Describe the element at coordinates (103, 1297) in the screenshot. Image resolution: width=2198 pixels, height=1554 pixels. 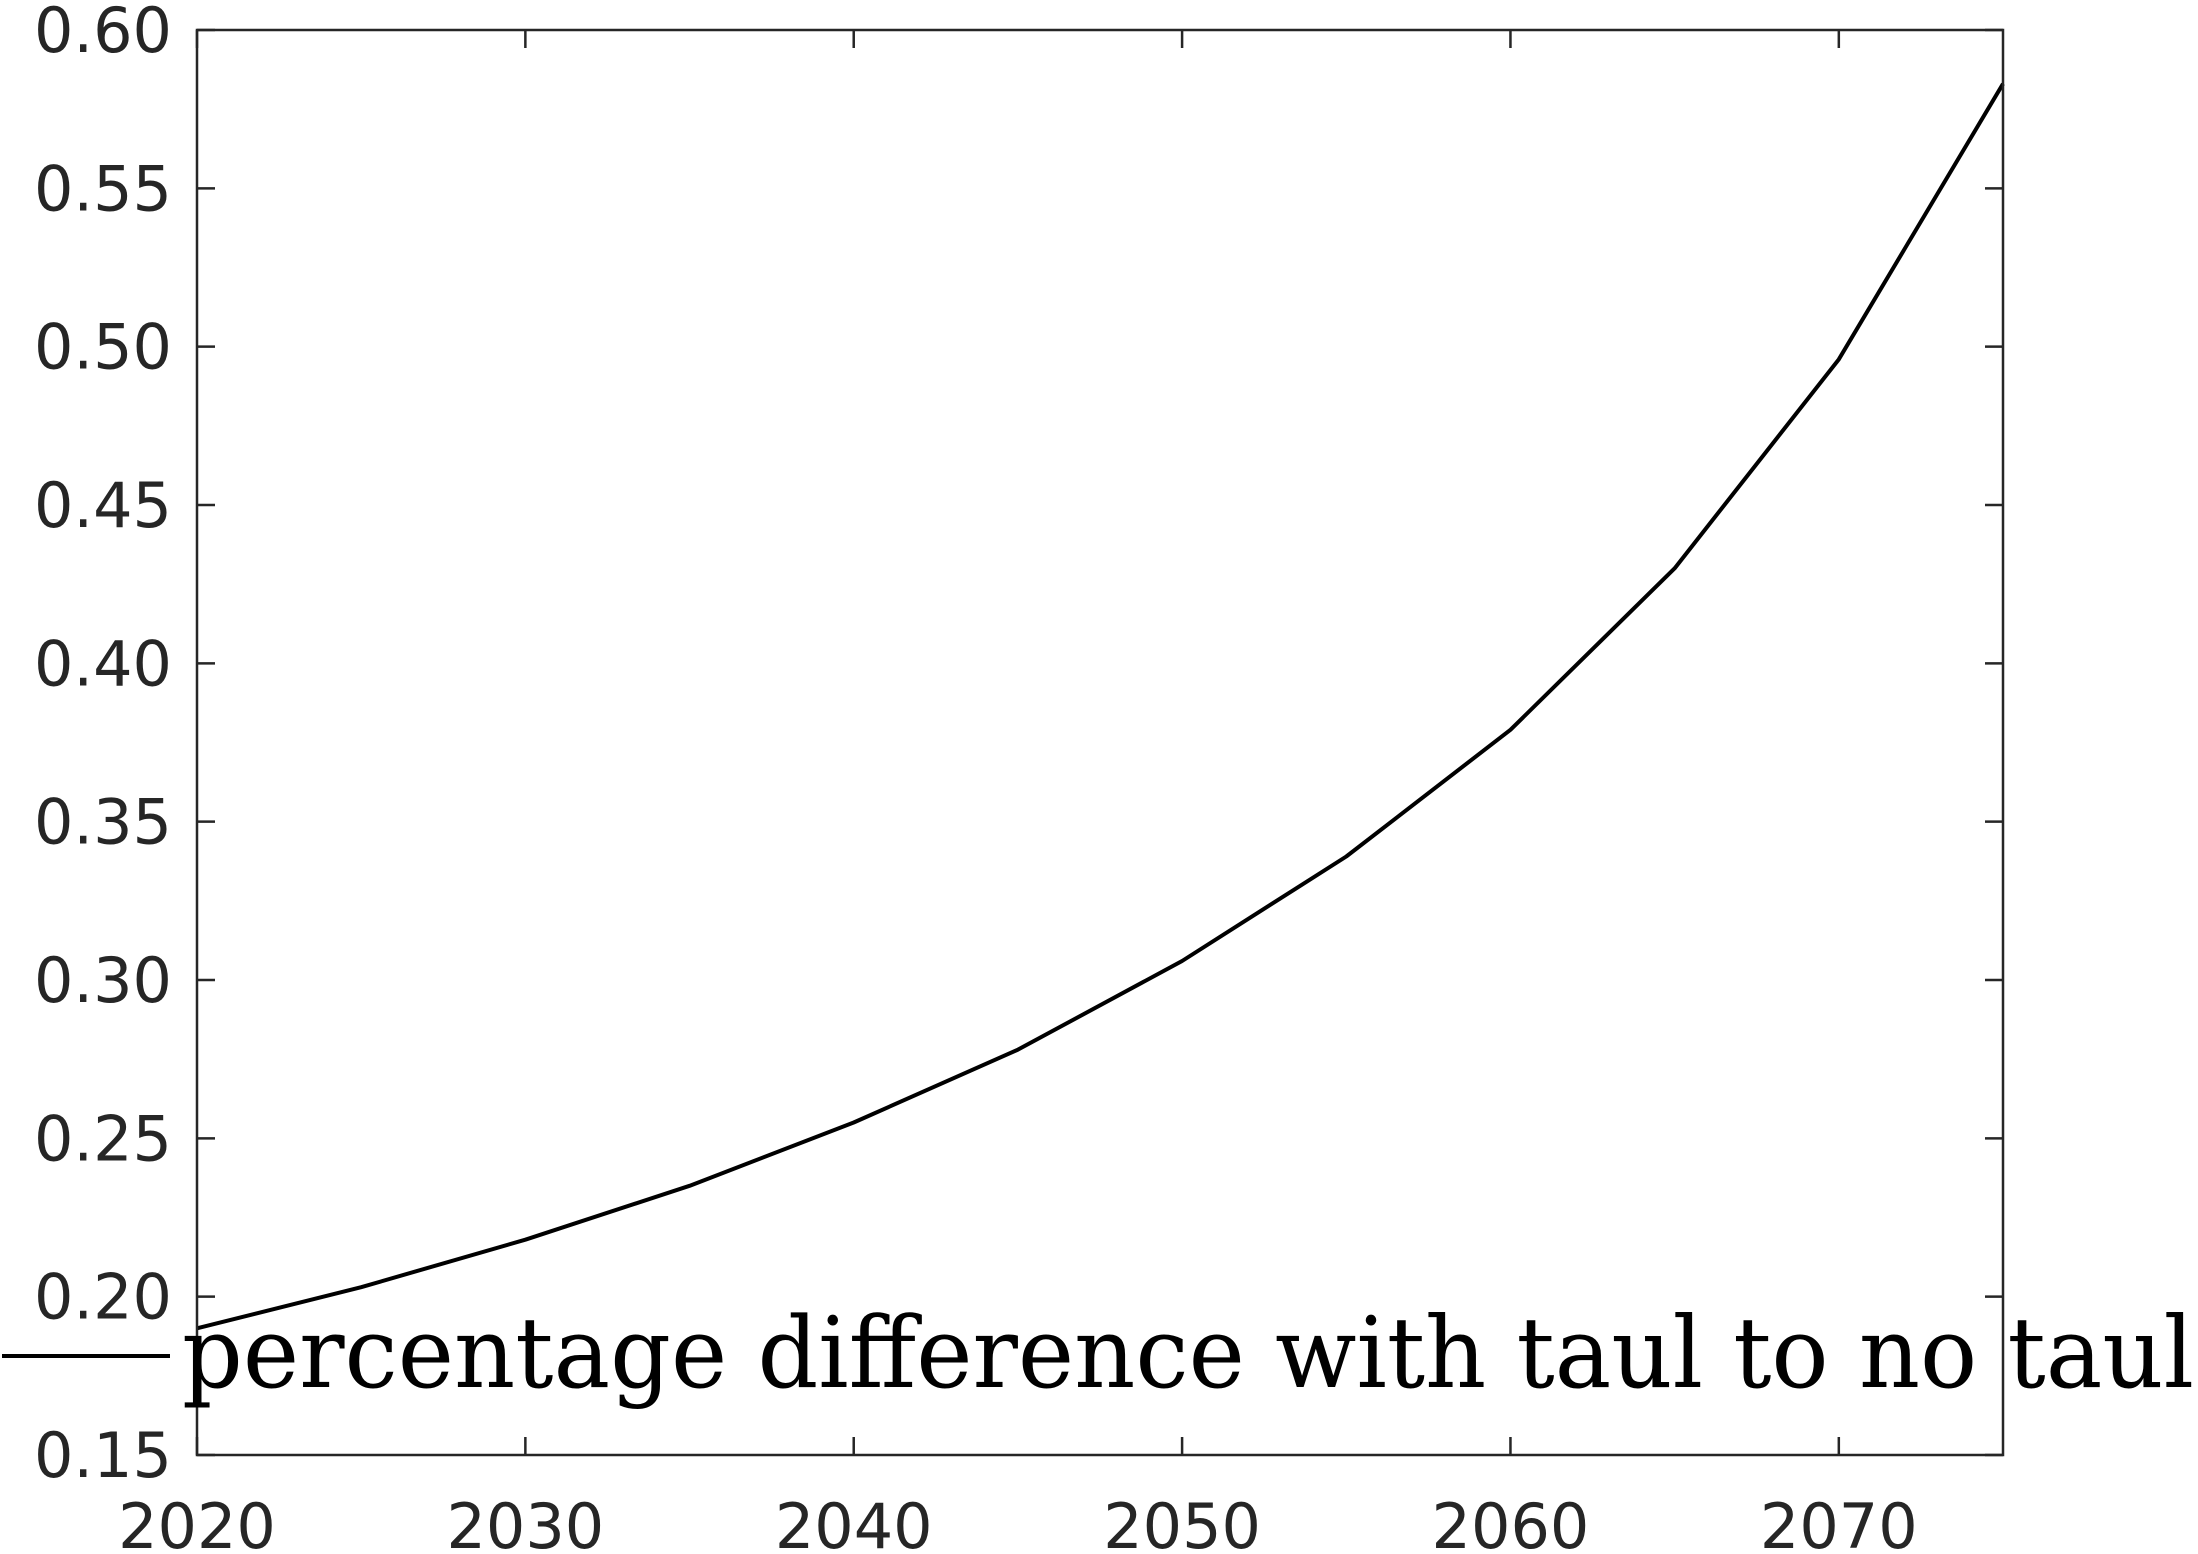
I see `y-tick-label: 0.20` at that location.